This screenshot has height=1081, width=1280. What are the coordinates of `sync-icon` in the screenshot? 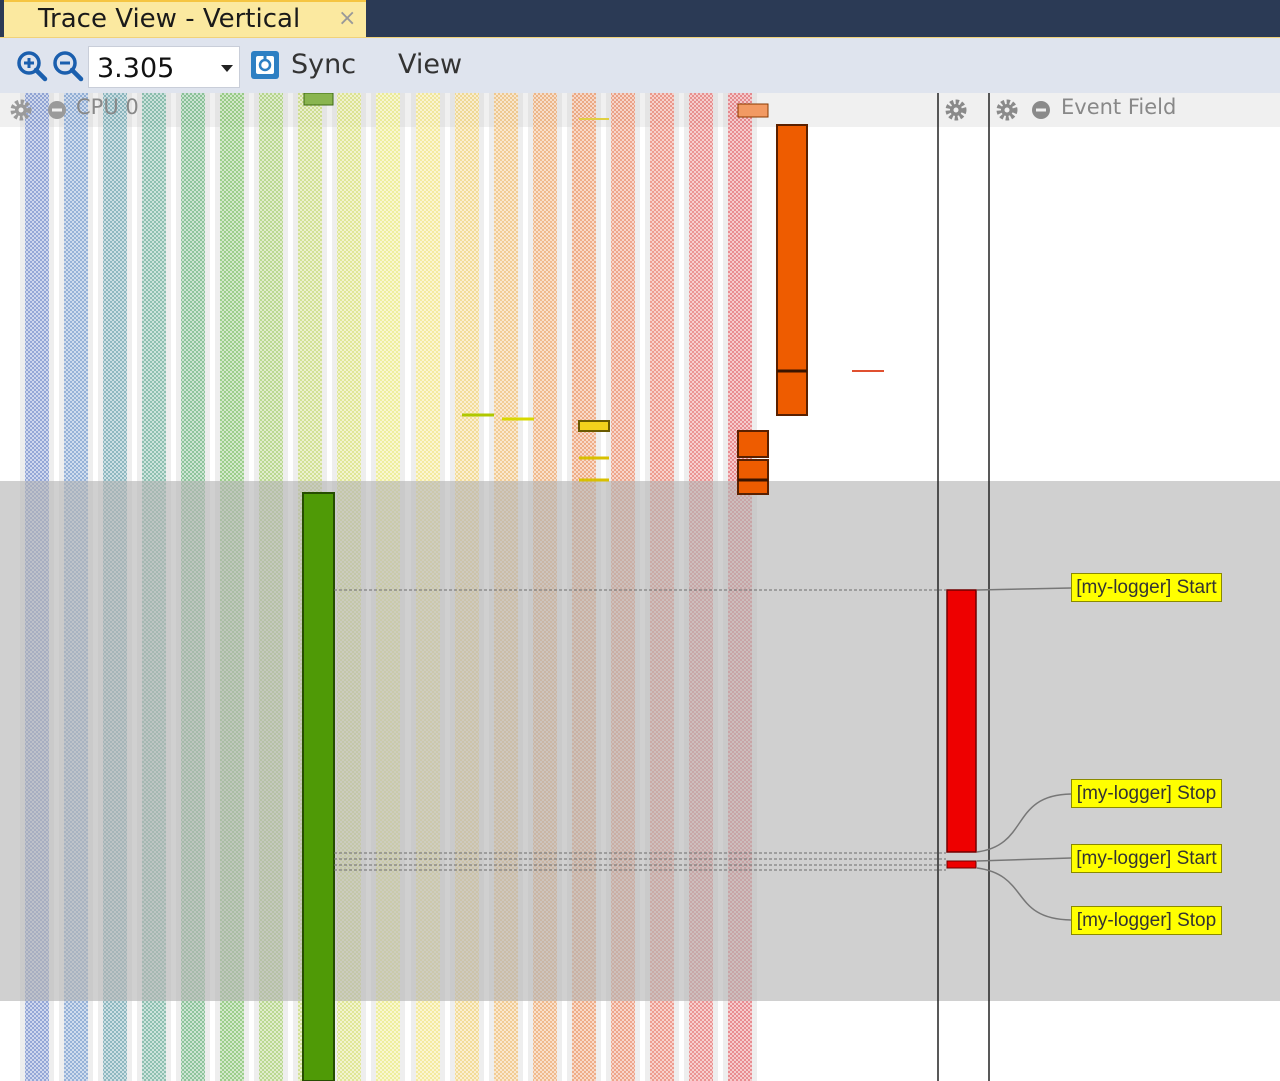 It's located at (265, 65).